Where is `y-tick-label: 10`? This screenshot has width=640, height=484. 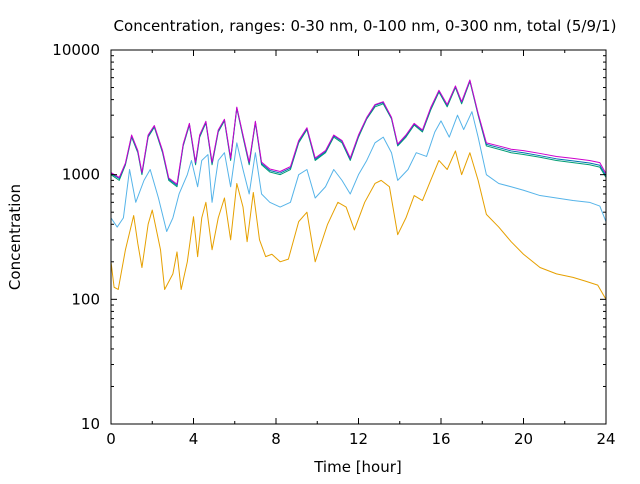
y-tick-label: 10 is located at coordinates (90, 424).